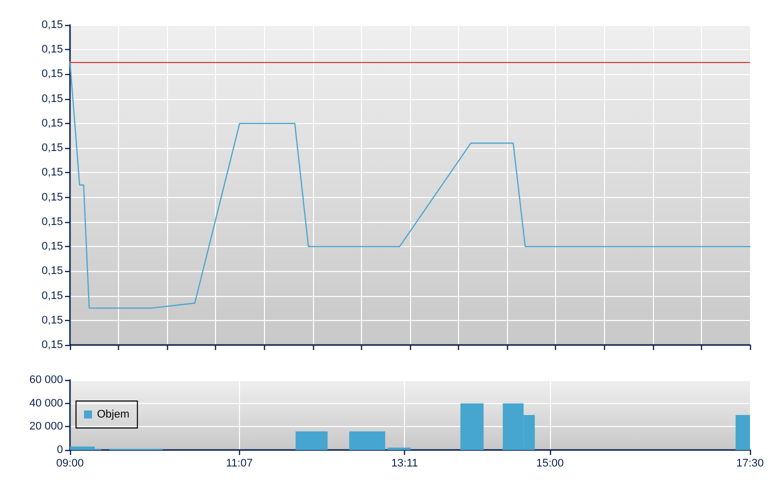 The height and width of the screenshot is (490, 780). Describe the element at coordinates (46, 426) in the screenshot. I see `y-tick-label: 20 000` at that location.